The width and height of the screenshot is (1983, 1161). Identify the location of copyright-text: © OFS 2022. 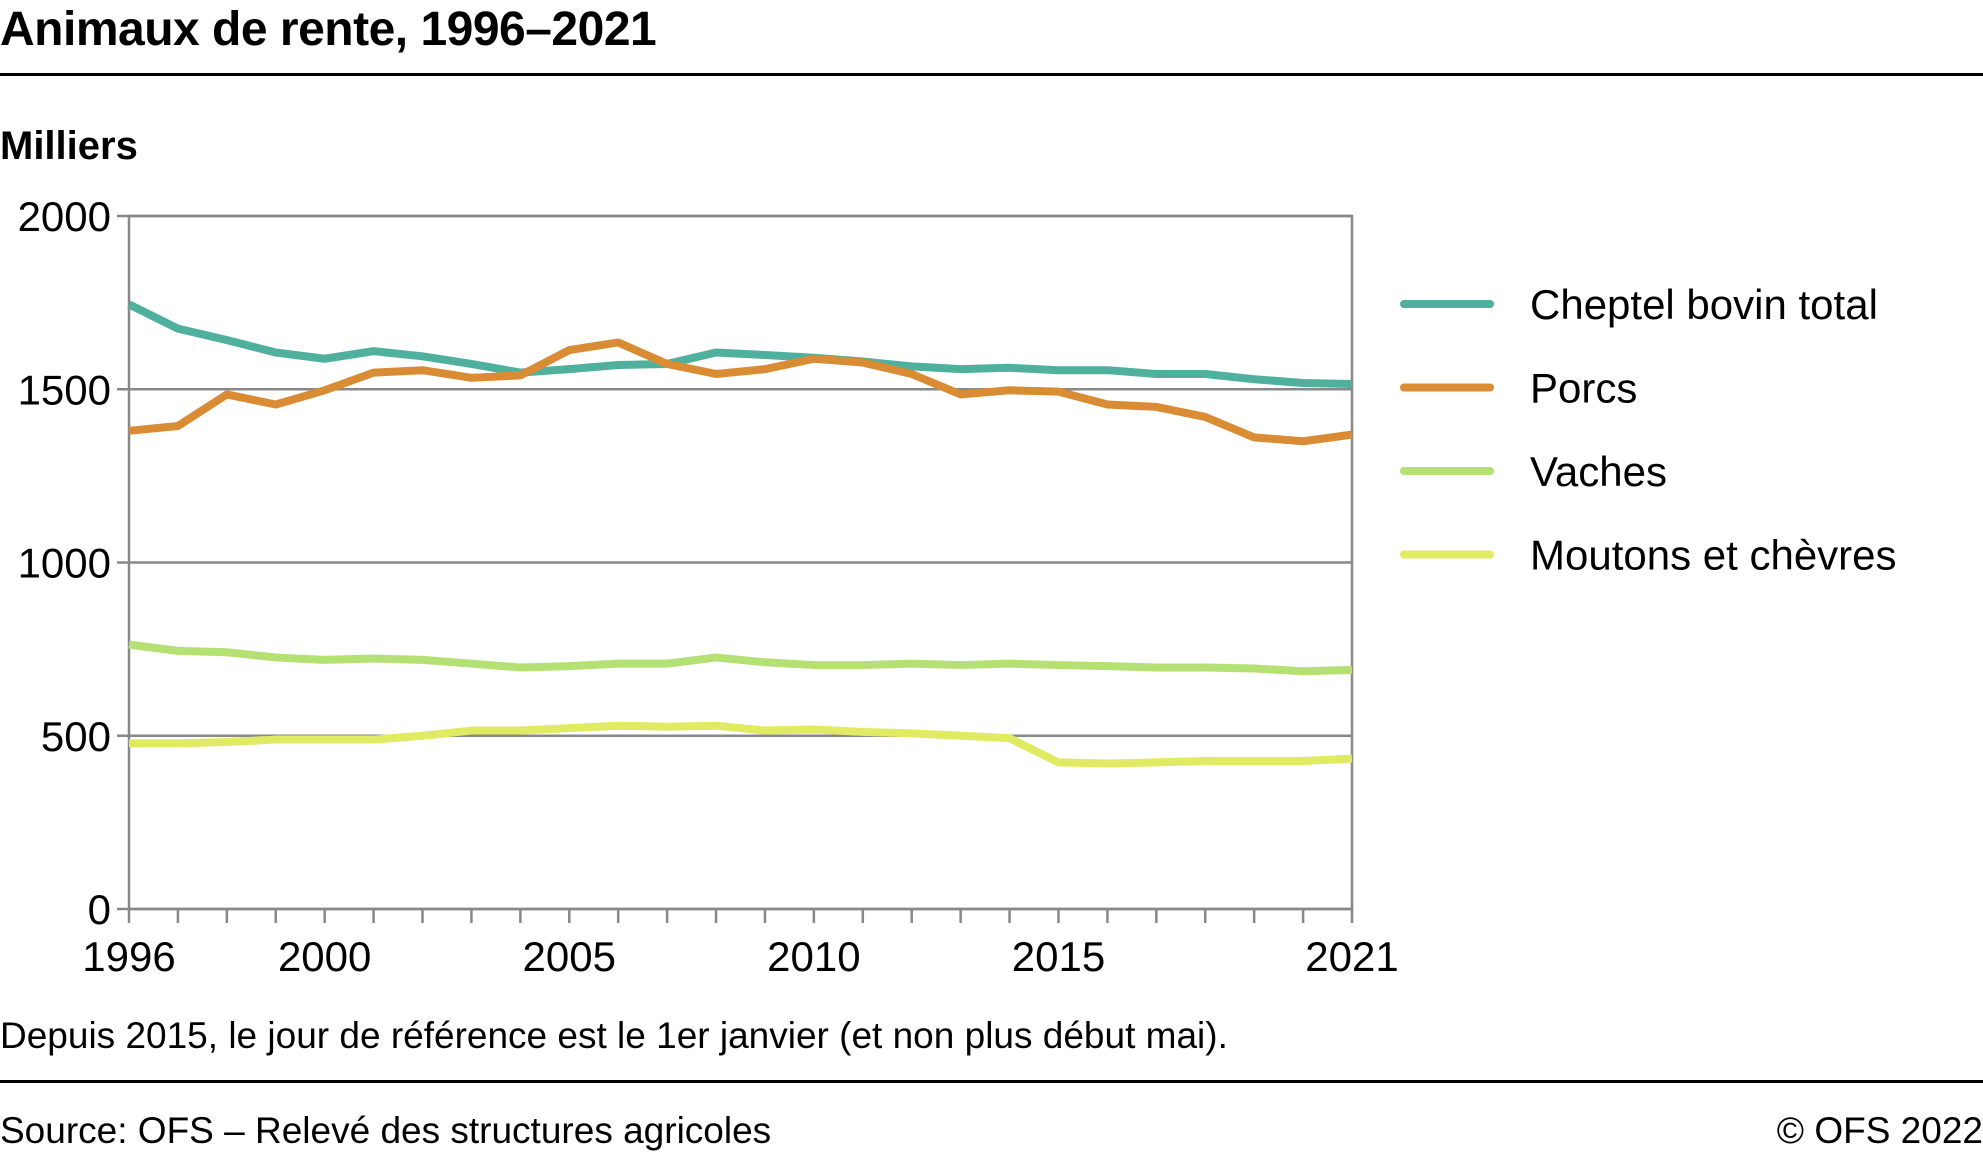
(1879, 1130).